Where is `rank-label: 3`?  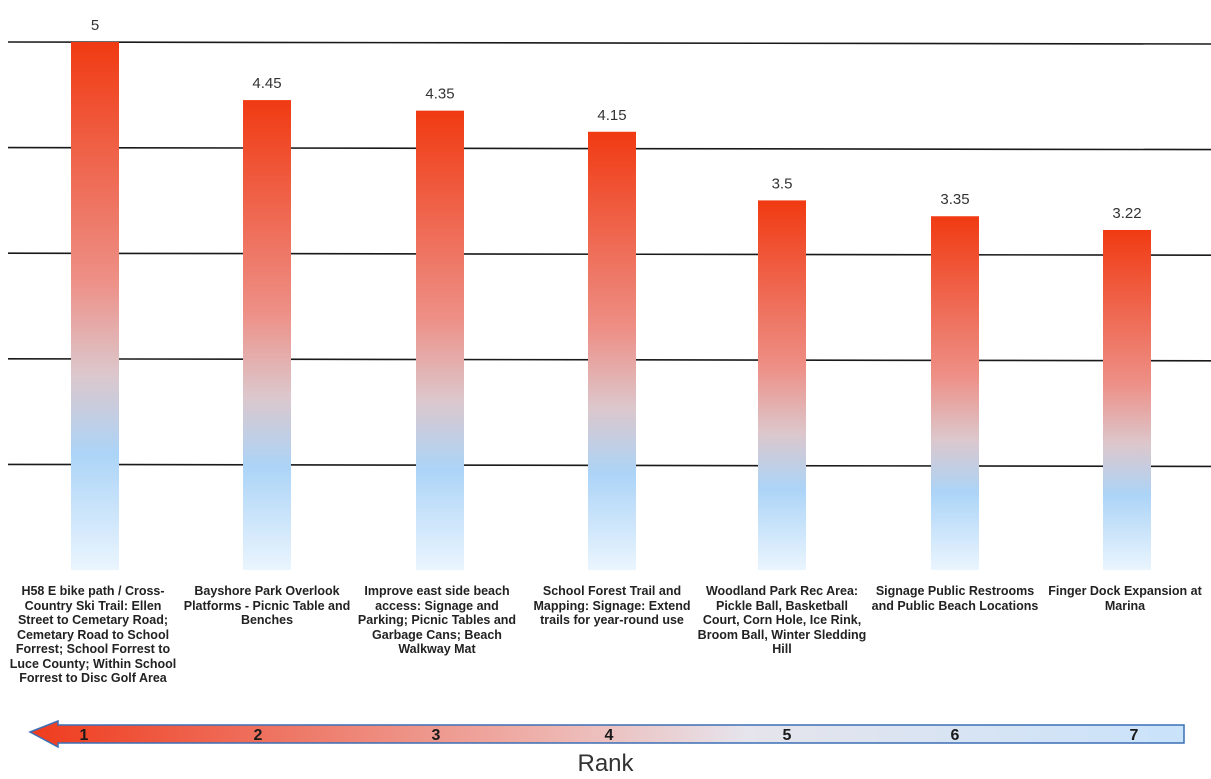
rank-label: 3 is located at coordinates (436, 735).